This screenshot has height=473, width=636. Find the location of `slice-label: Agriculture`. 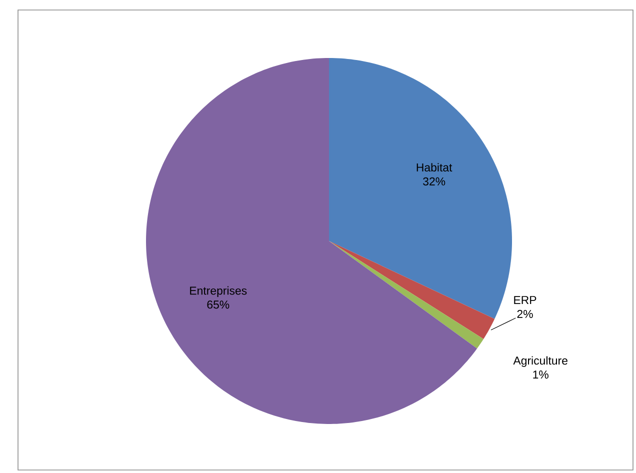

slice-label: Agriculture is located at coordinates (540, 361).